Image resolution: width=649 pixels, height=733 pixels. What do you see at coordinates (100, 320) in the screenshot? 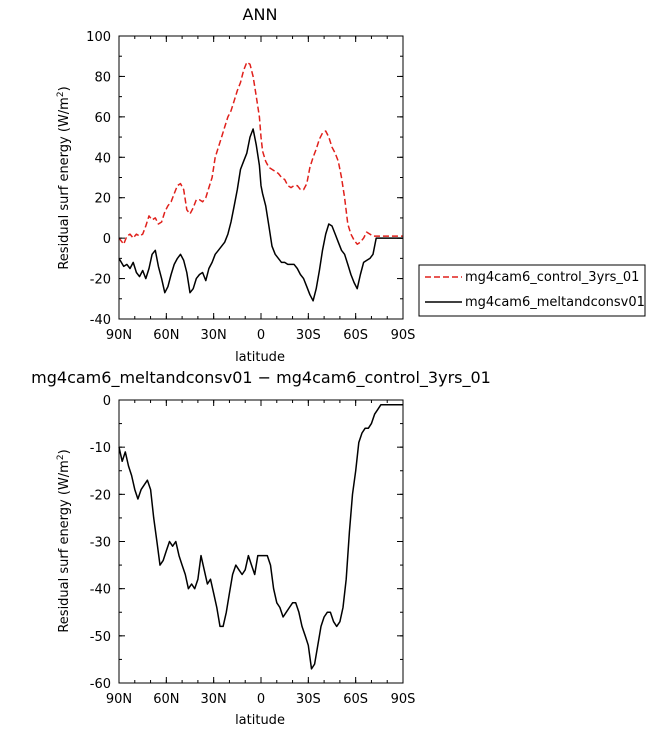
I see `top-chart-ytick-label: -40` at bounding box center [100, 320].